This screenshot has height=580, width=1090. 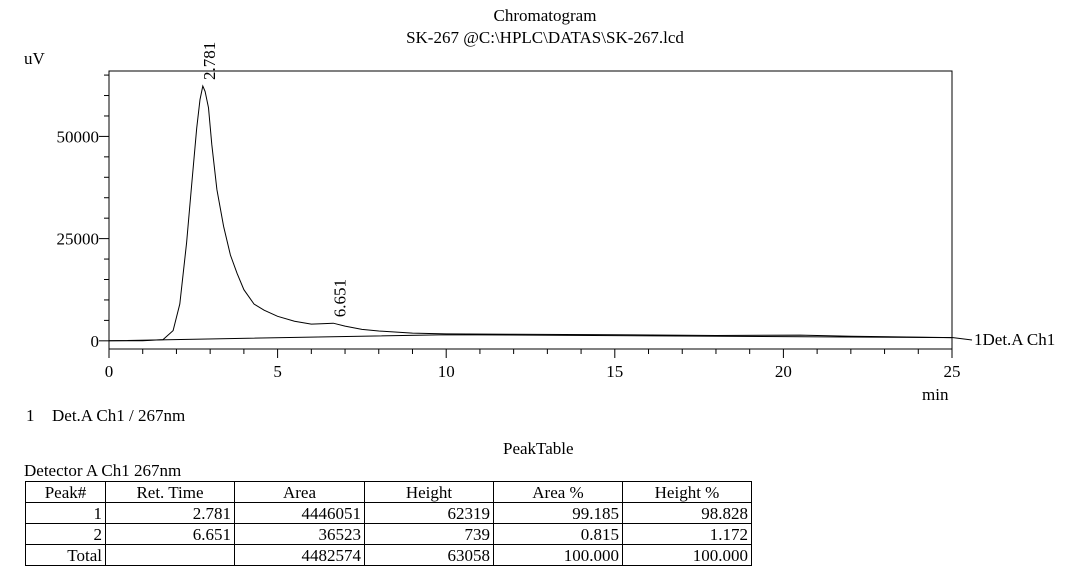 What do you see at coordinates (935, 394) in the screenshot?
I see `x-axis-label: min` at bounding box center [935, 394].